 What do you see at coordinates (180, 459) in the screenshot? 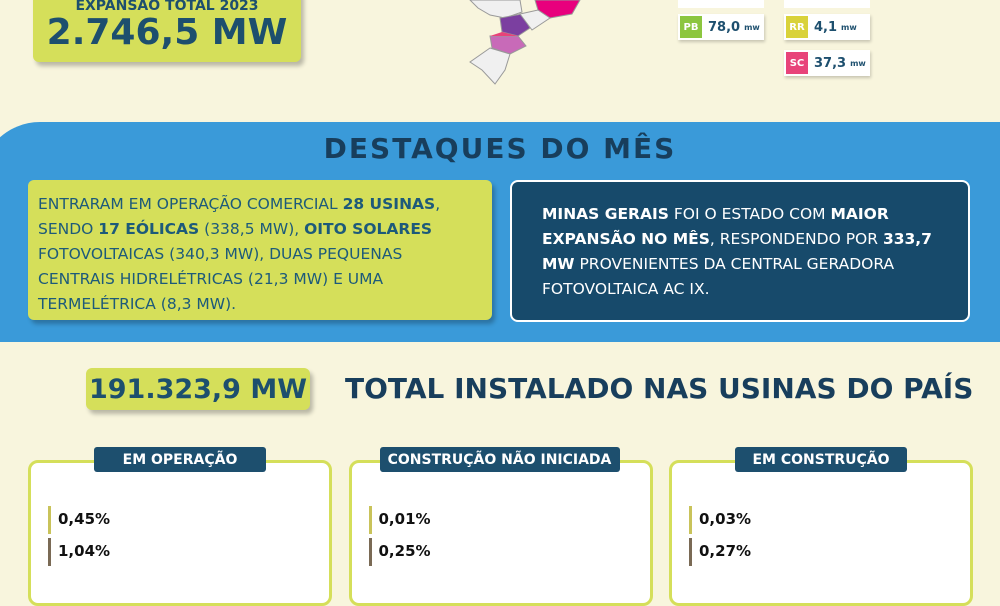
I see `panel-title: EM OPERAÇÃO` at bounding box center [180, 459].